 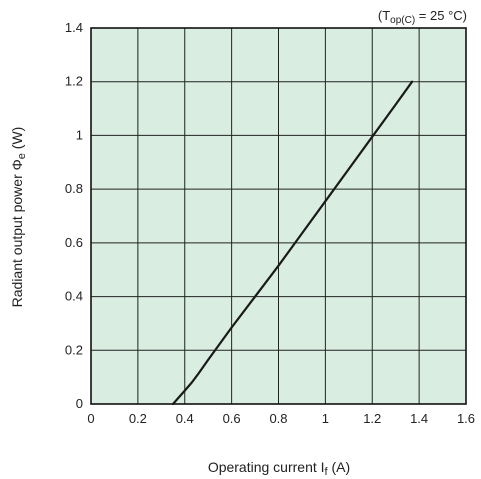 What do you see at coordinates (74, 188) in the screenshot?
I see `y-tick-label: 0.8` at bounding box center [74, 188].